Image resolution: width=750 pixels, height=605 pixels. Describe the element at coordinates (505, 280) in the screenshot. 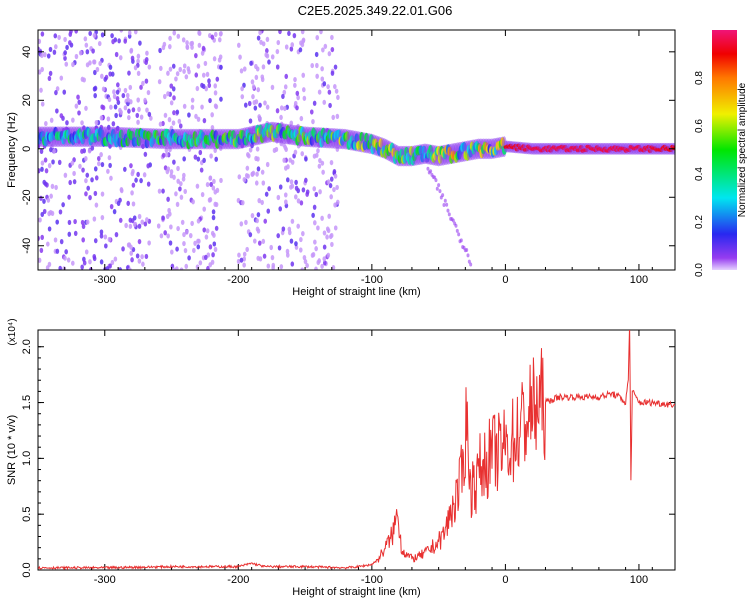

I see `x-tick-label: 0` at that location.